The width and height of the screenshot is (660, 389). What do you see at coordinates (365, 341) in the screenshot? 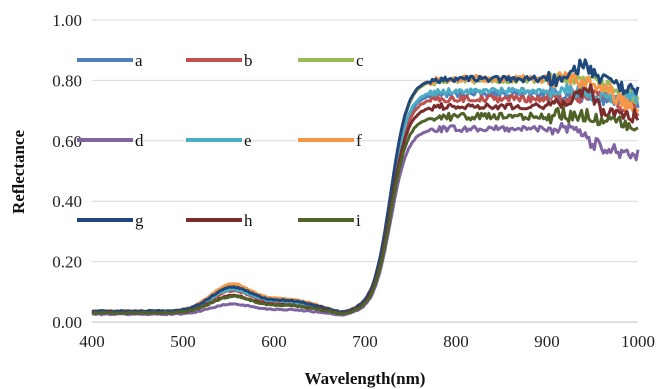
I see `x-tick-label: 700` at bounding box center [365, 341].